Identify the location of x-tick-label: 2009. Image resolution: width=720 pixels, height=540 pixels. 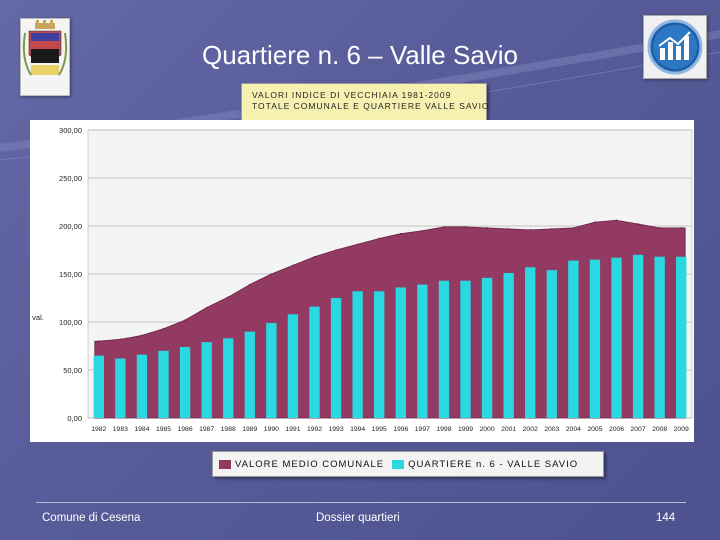
(681, 429).